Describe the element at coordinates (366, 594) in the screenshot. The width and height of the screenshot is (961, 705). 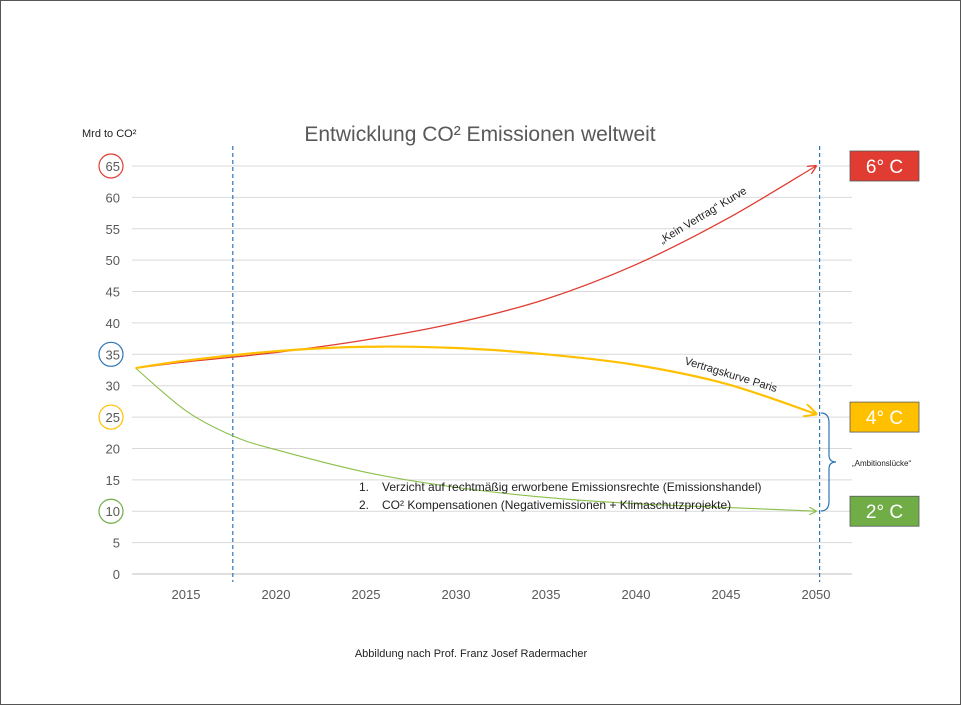
I see `x-tick-label: 2025` at that location.